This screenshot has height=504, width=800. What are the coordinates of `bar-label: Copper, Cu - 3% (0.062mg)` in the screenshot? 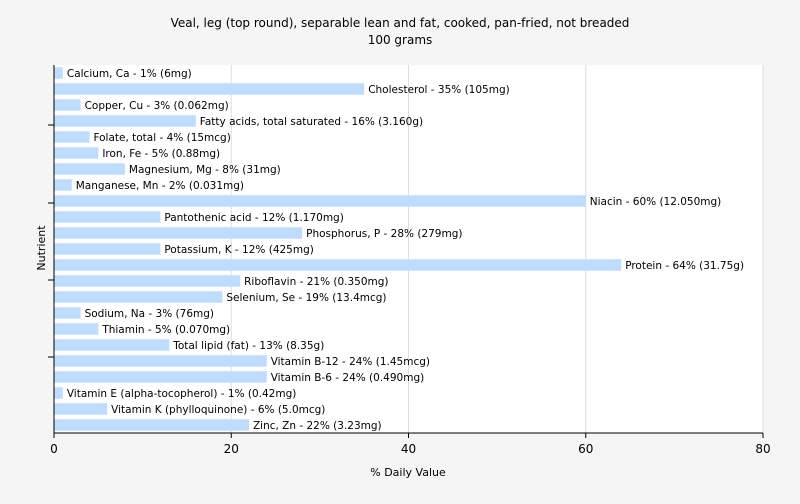 It's located at (157, 106).